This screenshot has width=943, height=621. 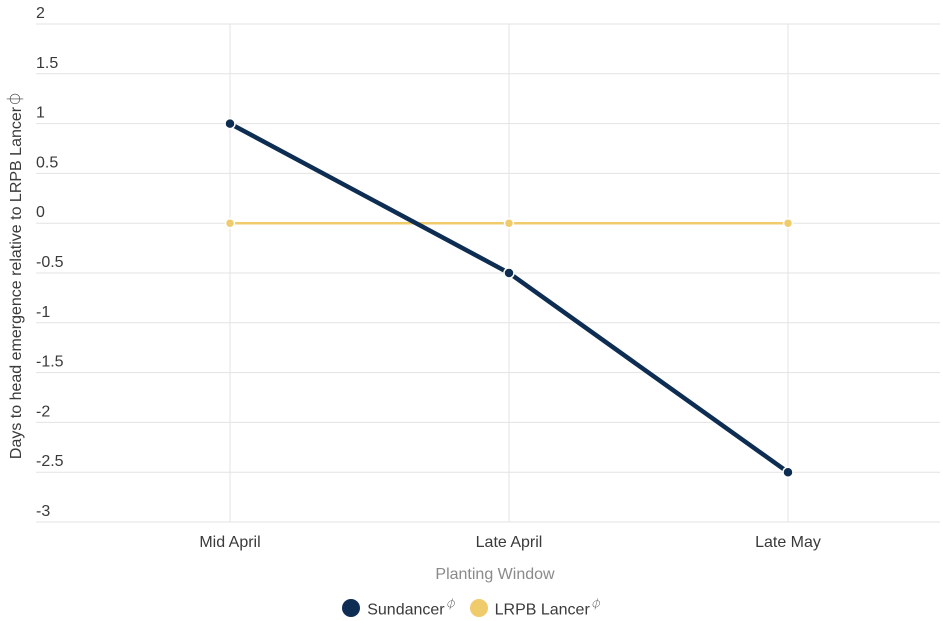 I want to click on y-tick-label: 0.5, so click(x=47, y=162).